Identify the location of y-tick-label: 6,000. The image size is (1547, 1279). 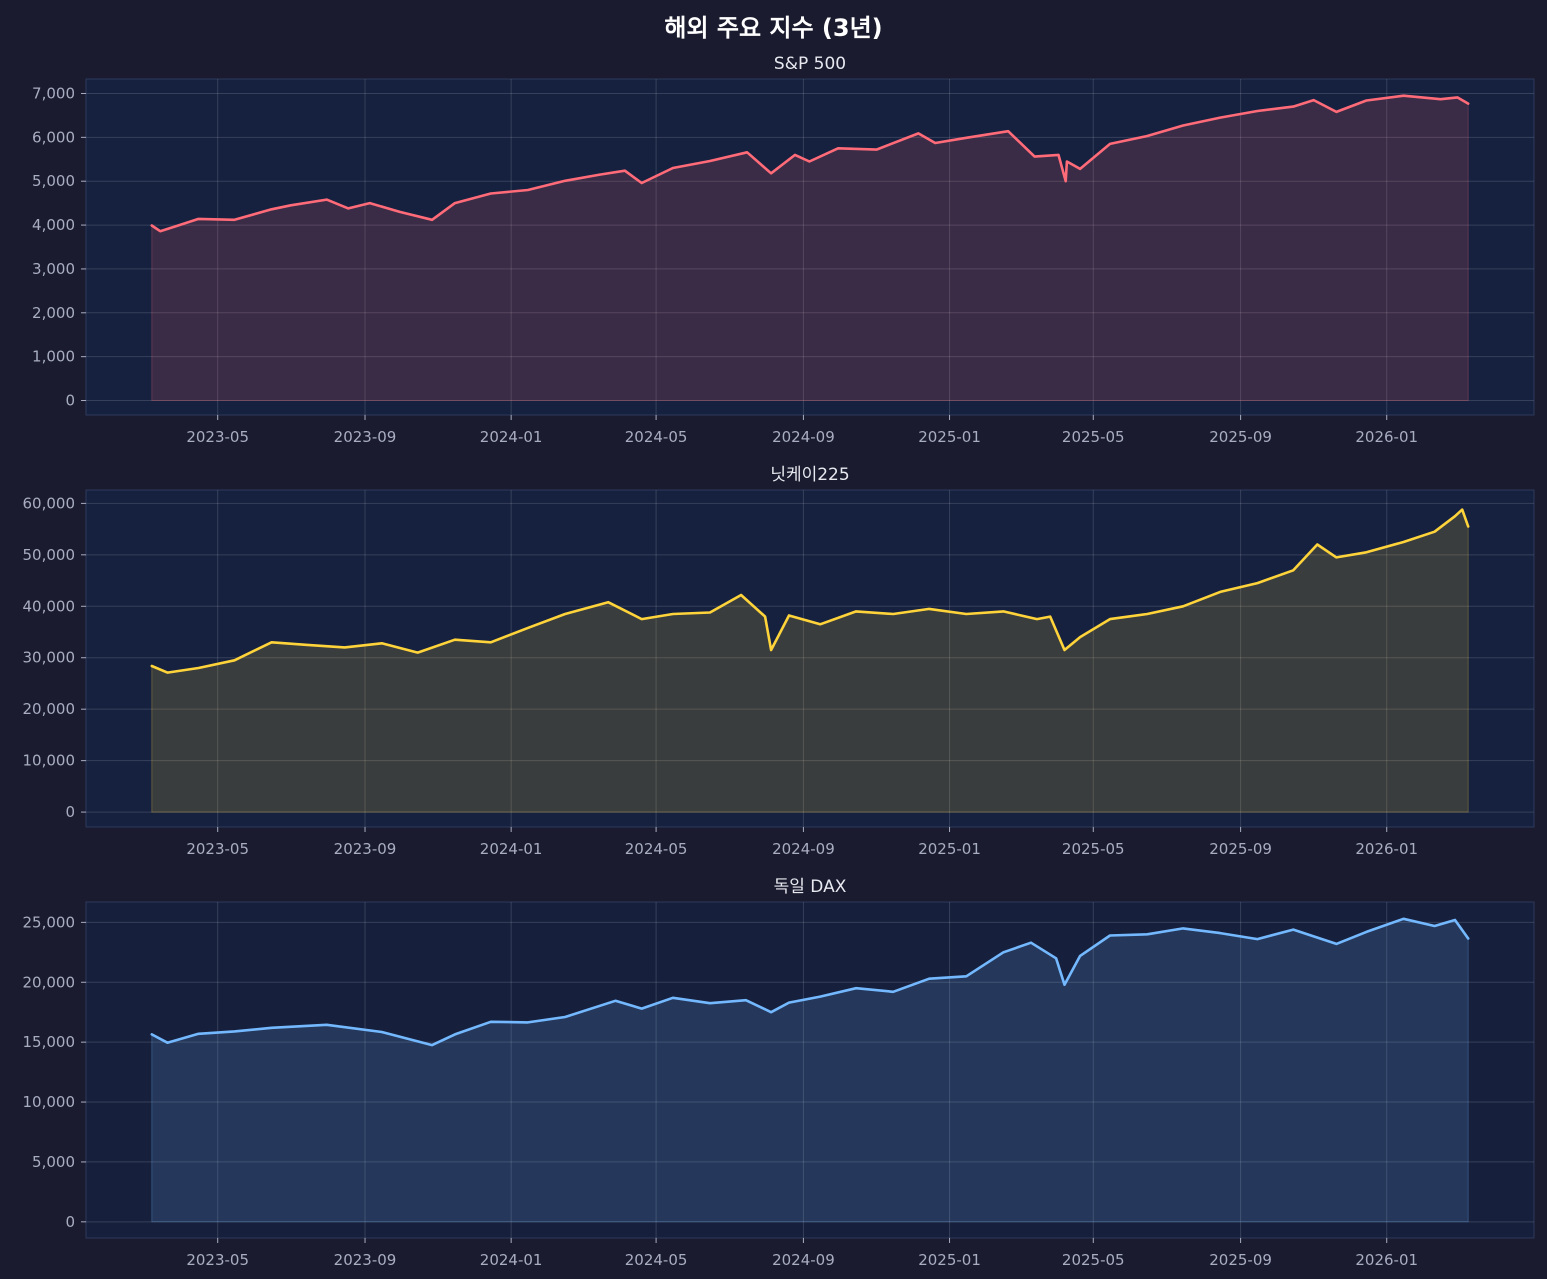
(53, 137).